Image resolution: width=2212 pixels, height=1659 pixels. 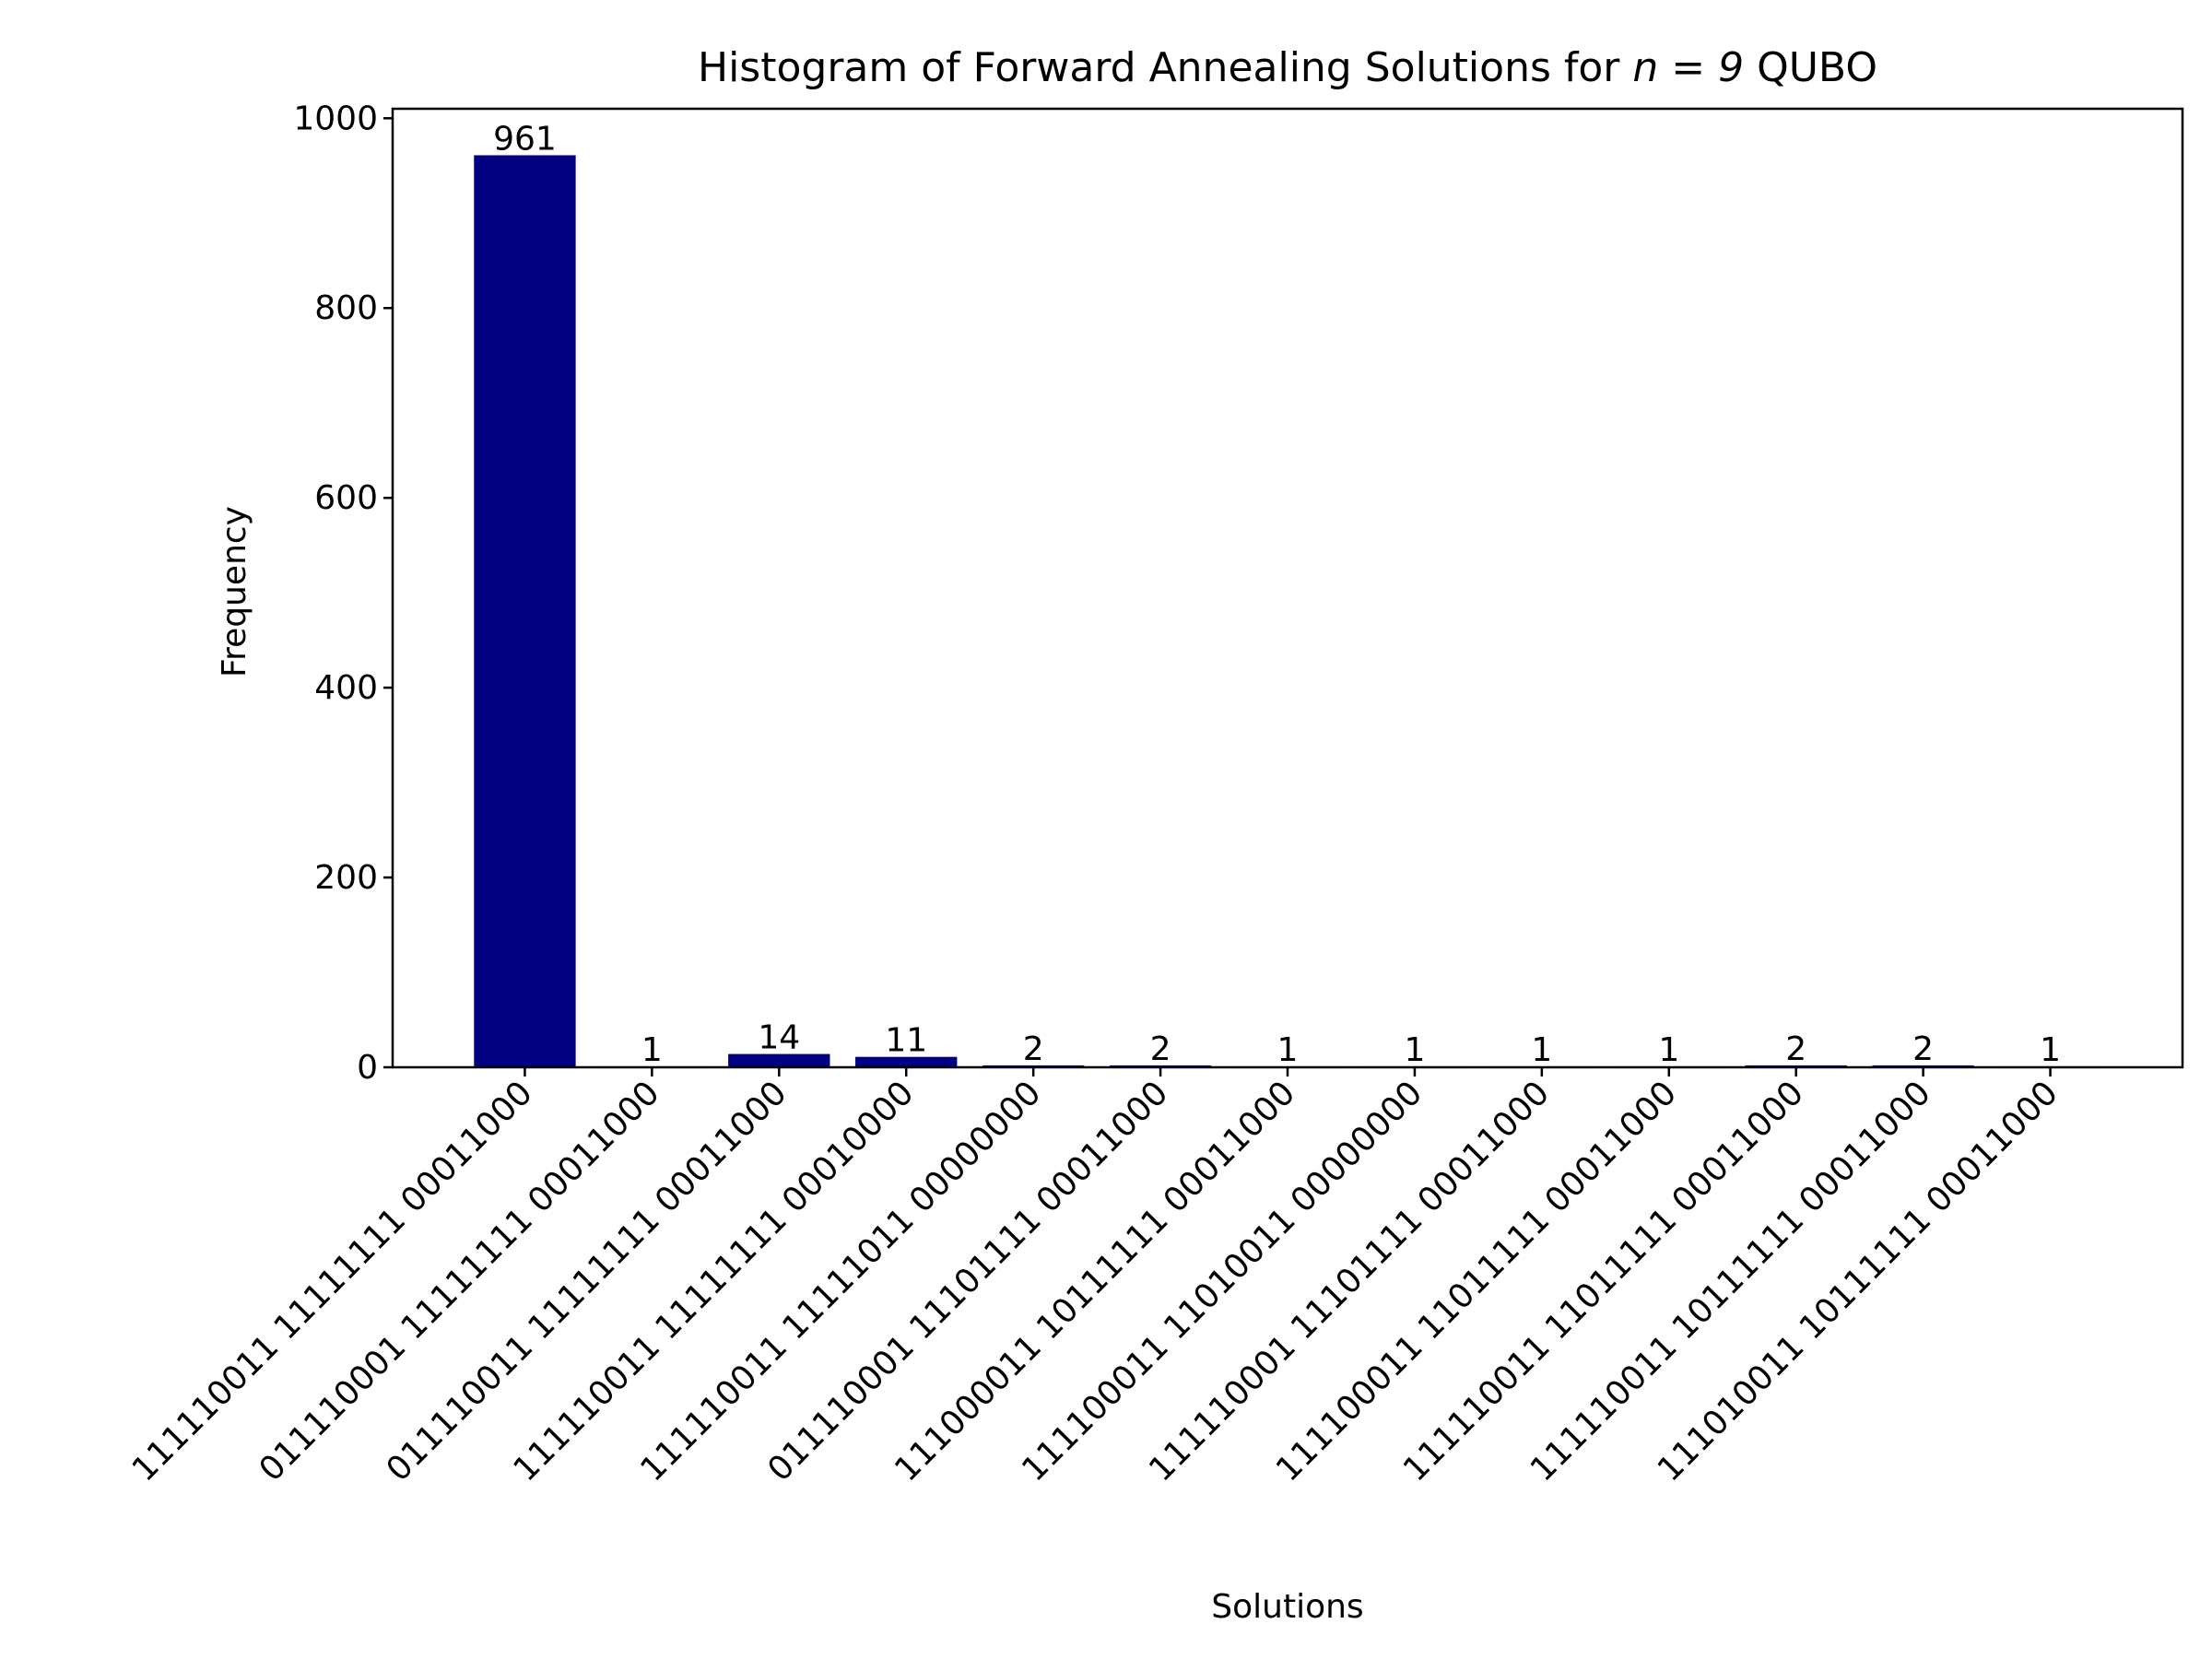 What do you see at coordinates (346, 878) in the screenshot?
I see `y-tick-label: 200` at bounding box center [346, 878].